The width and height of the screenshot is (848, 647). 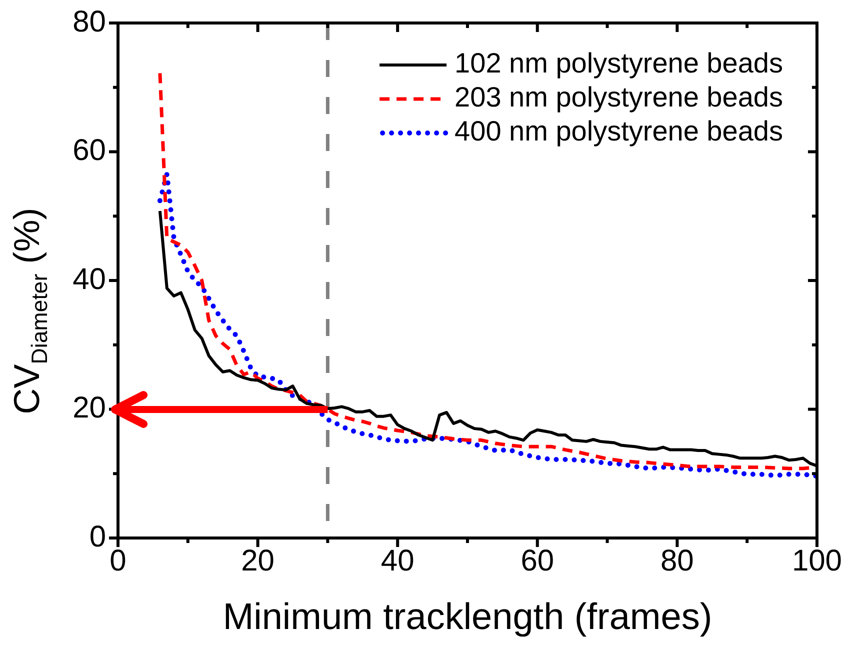 I want to click on y-tick-label: 0, so click(x=97, y=537).